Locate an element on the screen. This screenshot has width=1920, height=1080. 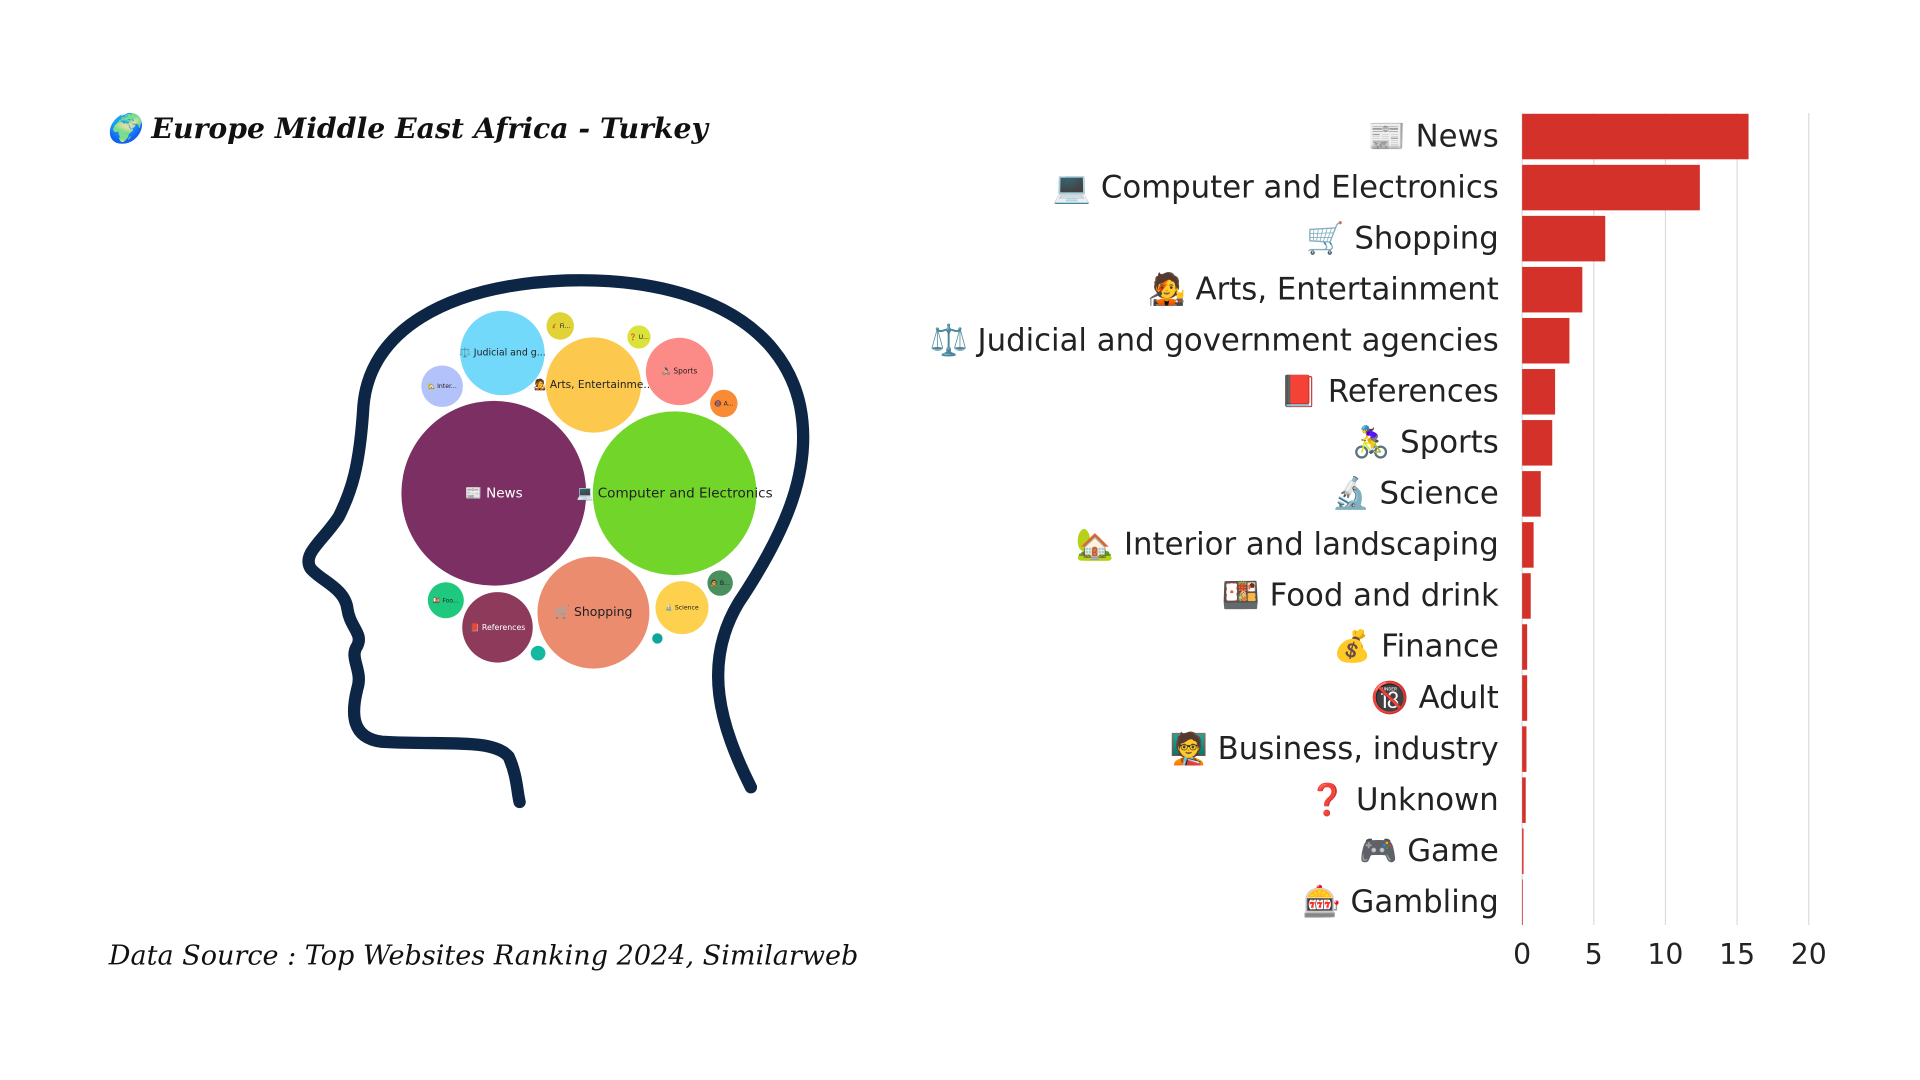
y-tick-label: 📕 References is located at coordinates (1389, 392).